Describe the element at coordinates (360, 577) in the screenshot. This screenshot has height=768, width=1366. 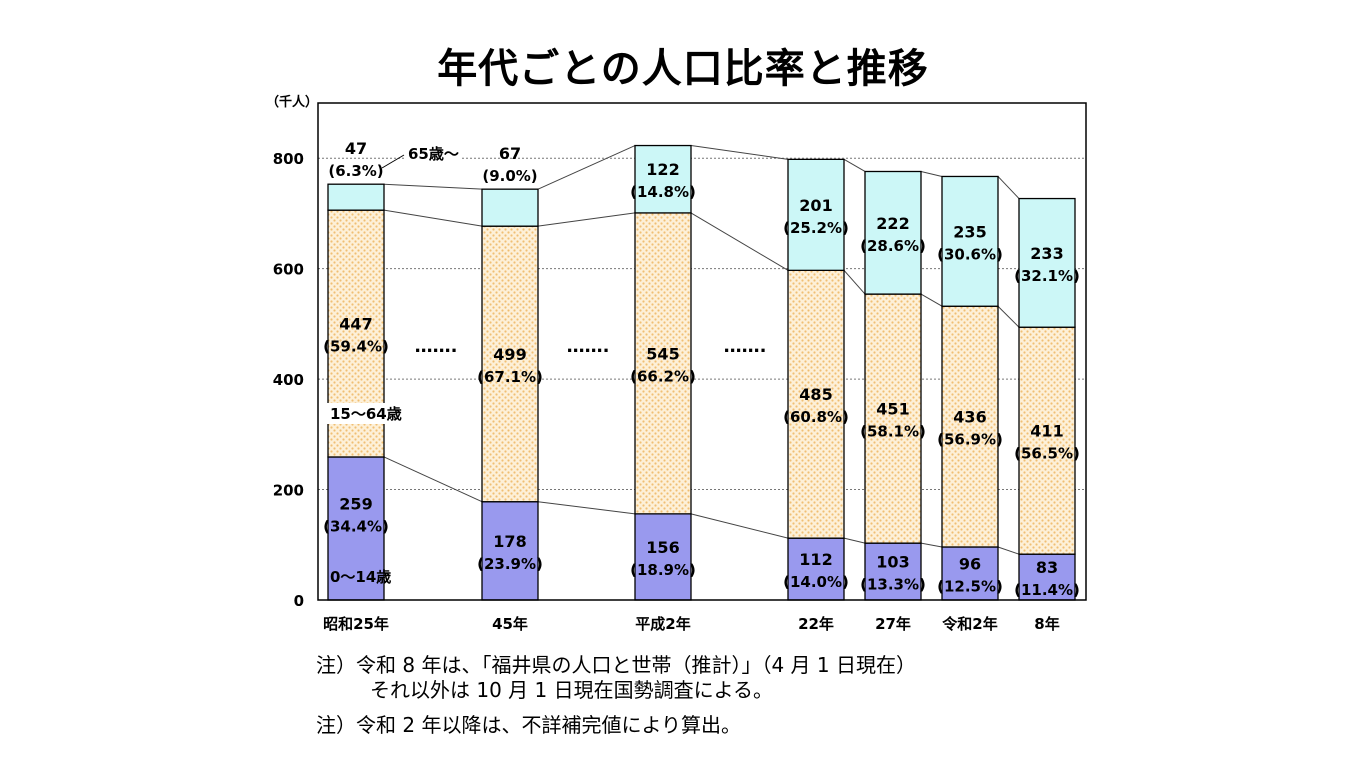
I see `series-name-young: 0～14歳` at that location.